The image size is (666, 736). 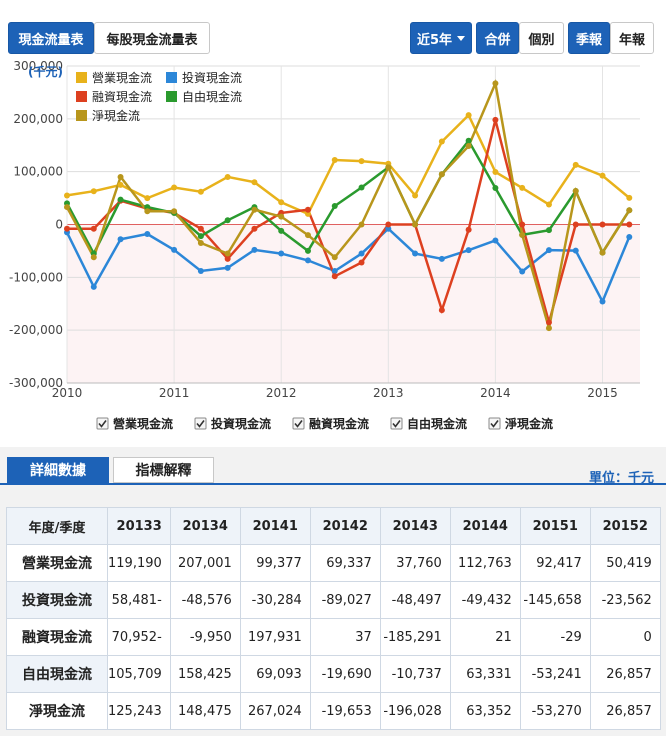 What do you see at coordinates (485, 526) in the screenshot?
I see `column-header: 20144` at bounding box center [485, 526].